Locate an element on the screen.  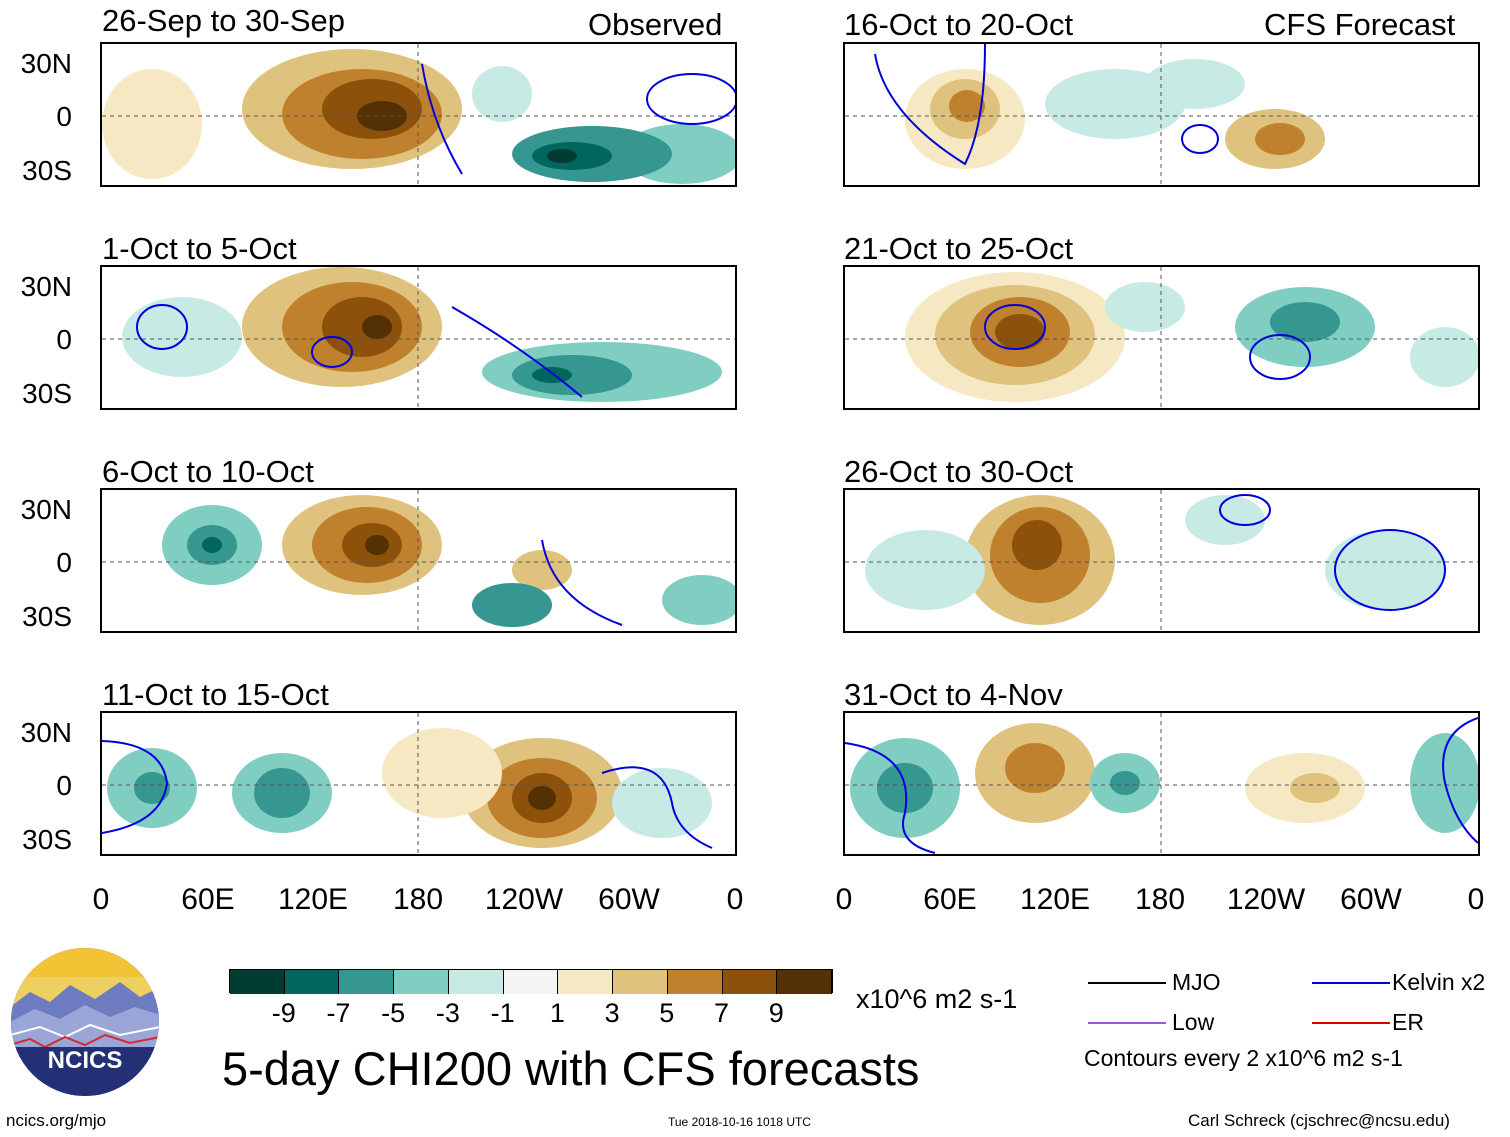
colorbar-units: x10^6 m2 s-1 is located at coordinates (937, 999).